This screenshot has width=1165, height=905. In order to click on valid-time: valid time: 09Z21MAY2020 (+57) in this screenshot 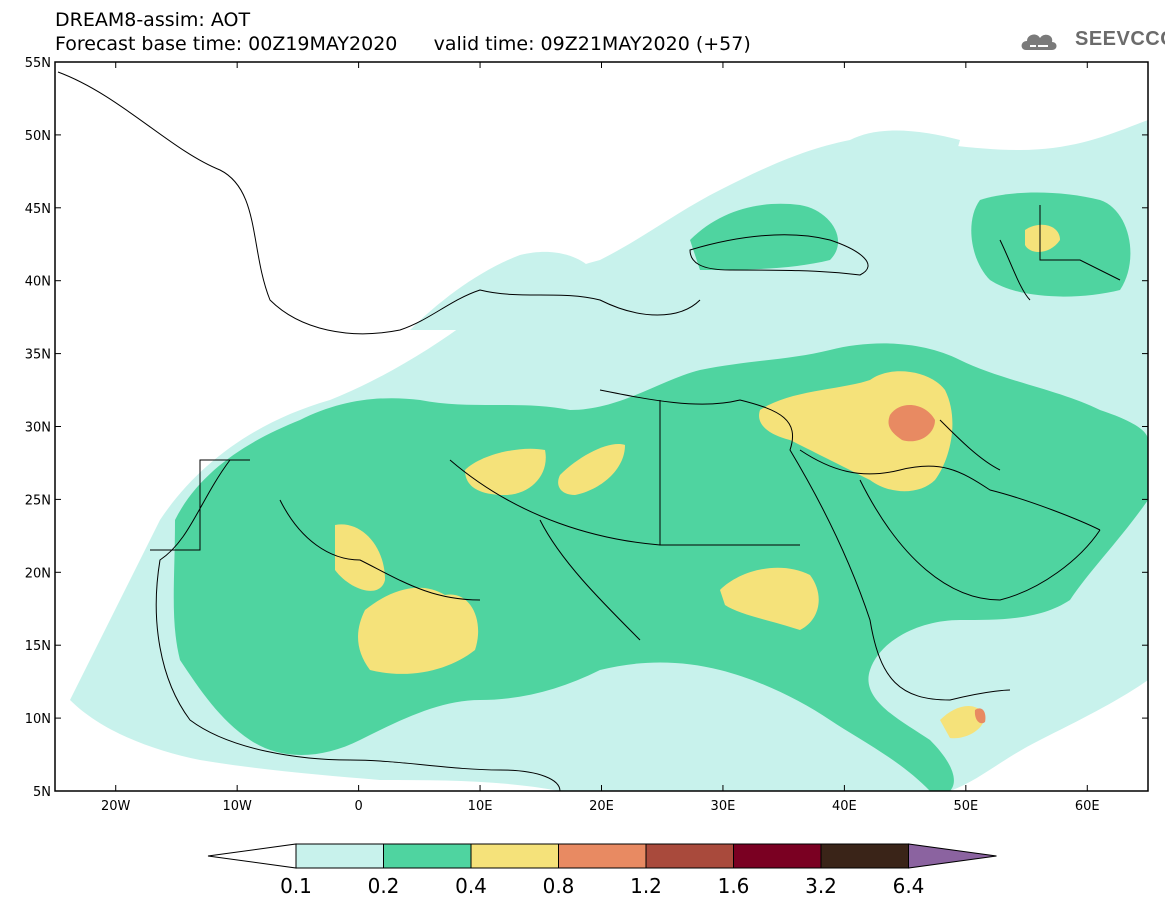, I will do `click(592, 44)`.